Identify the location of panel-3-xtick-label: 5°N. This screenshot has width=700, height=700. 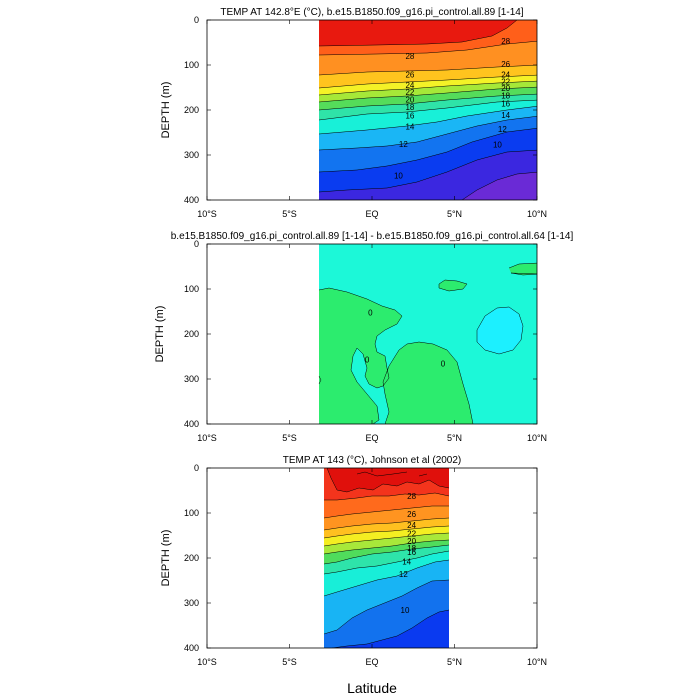
(454, 662).